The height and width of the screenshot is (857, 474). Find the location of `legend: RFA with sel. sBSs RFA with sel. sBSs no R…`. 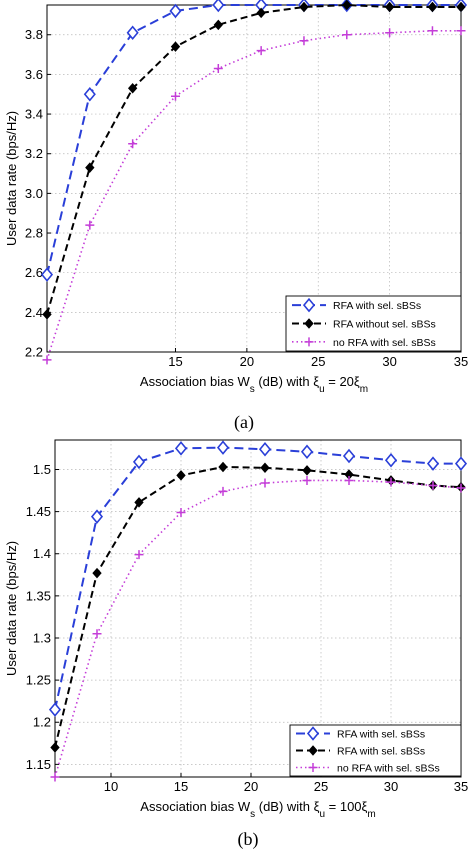

legend: RFA with sel. sBSs RFA with sel. sBSs no R… is located at coordinates (375, 750).